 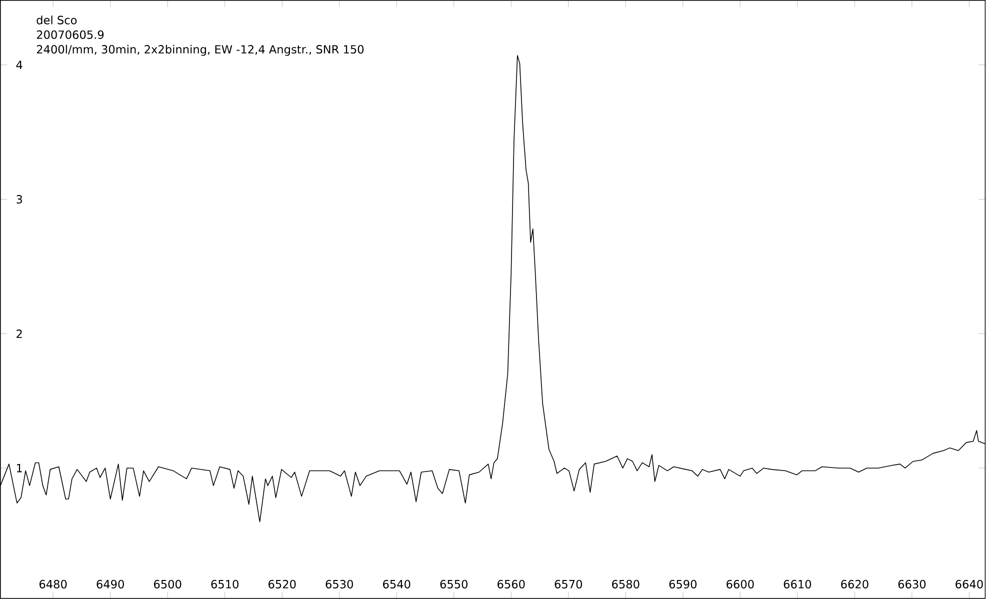 I want to click on x-tick-label: 6530, so click(x=339, y=584).